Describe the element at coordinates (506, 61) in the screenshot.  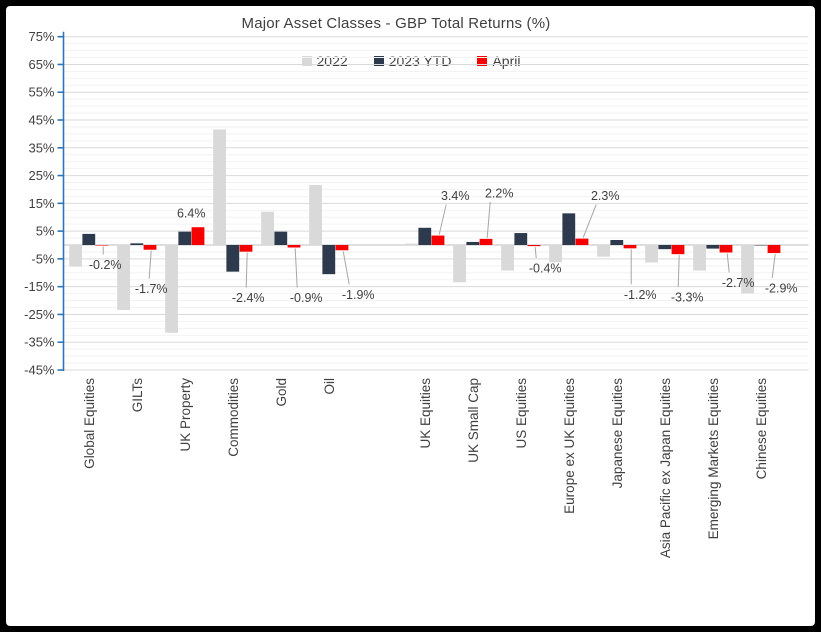
I see `legend-label-april: April` at that location.